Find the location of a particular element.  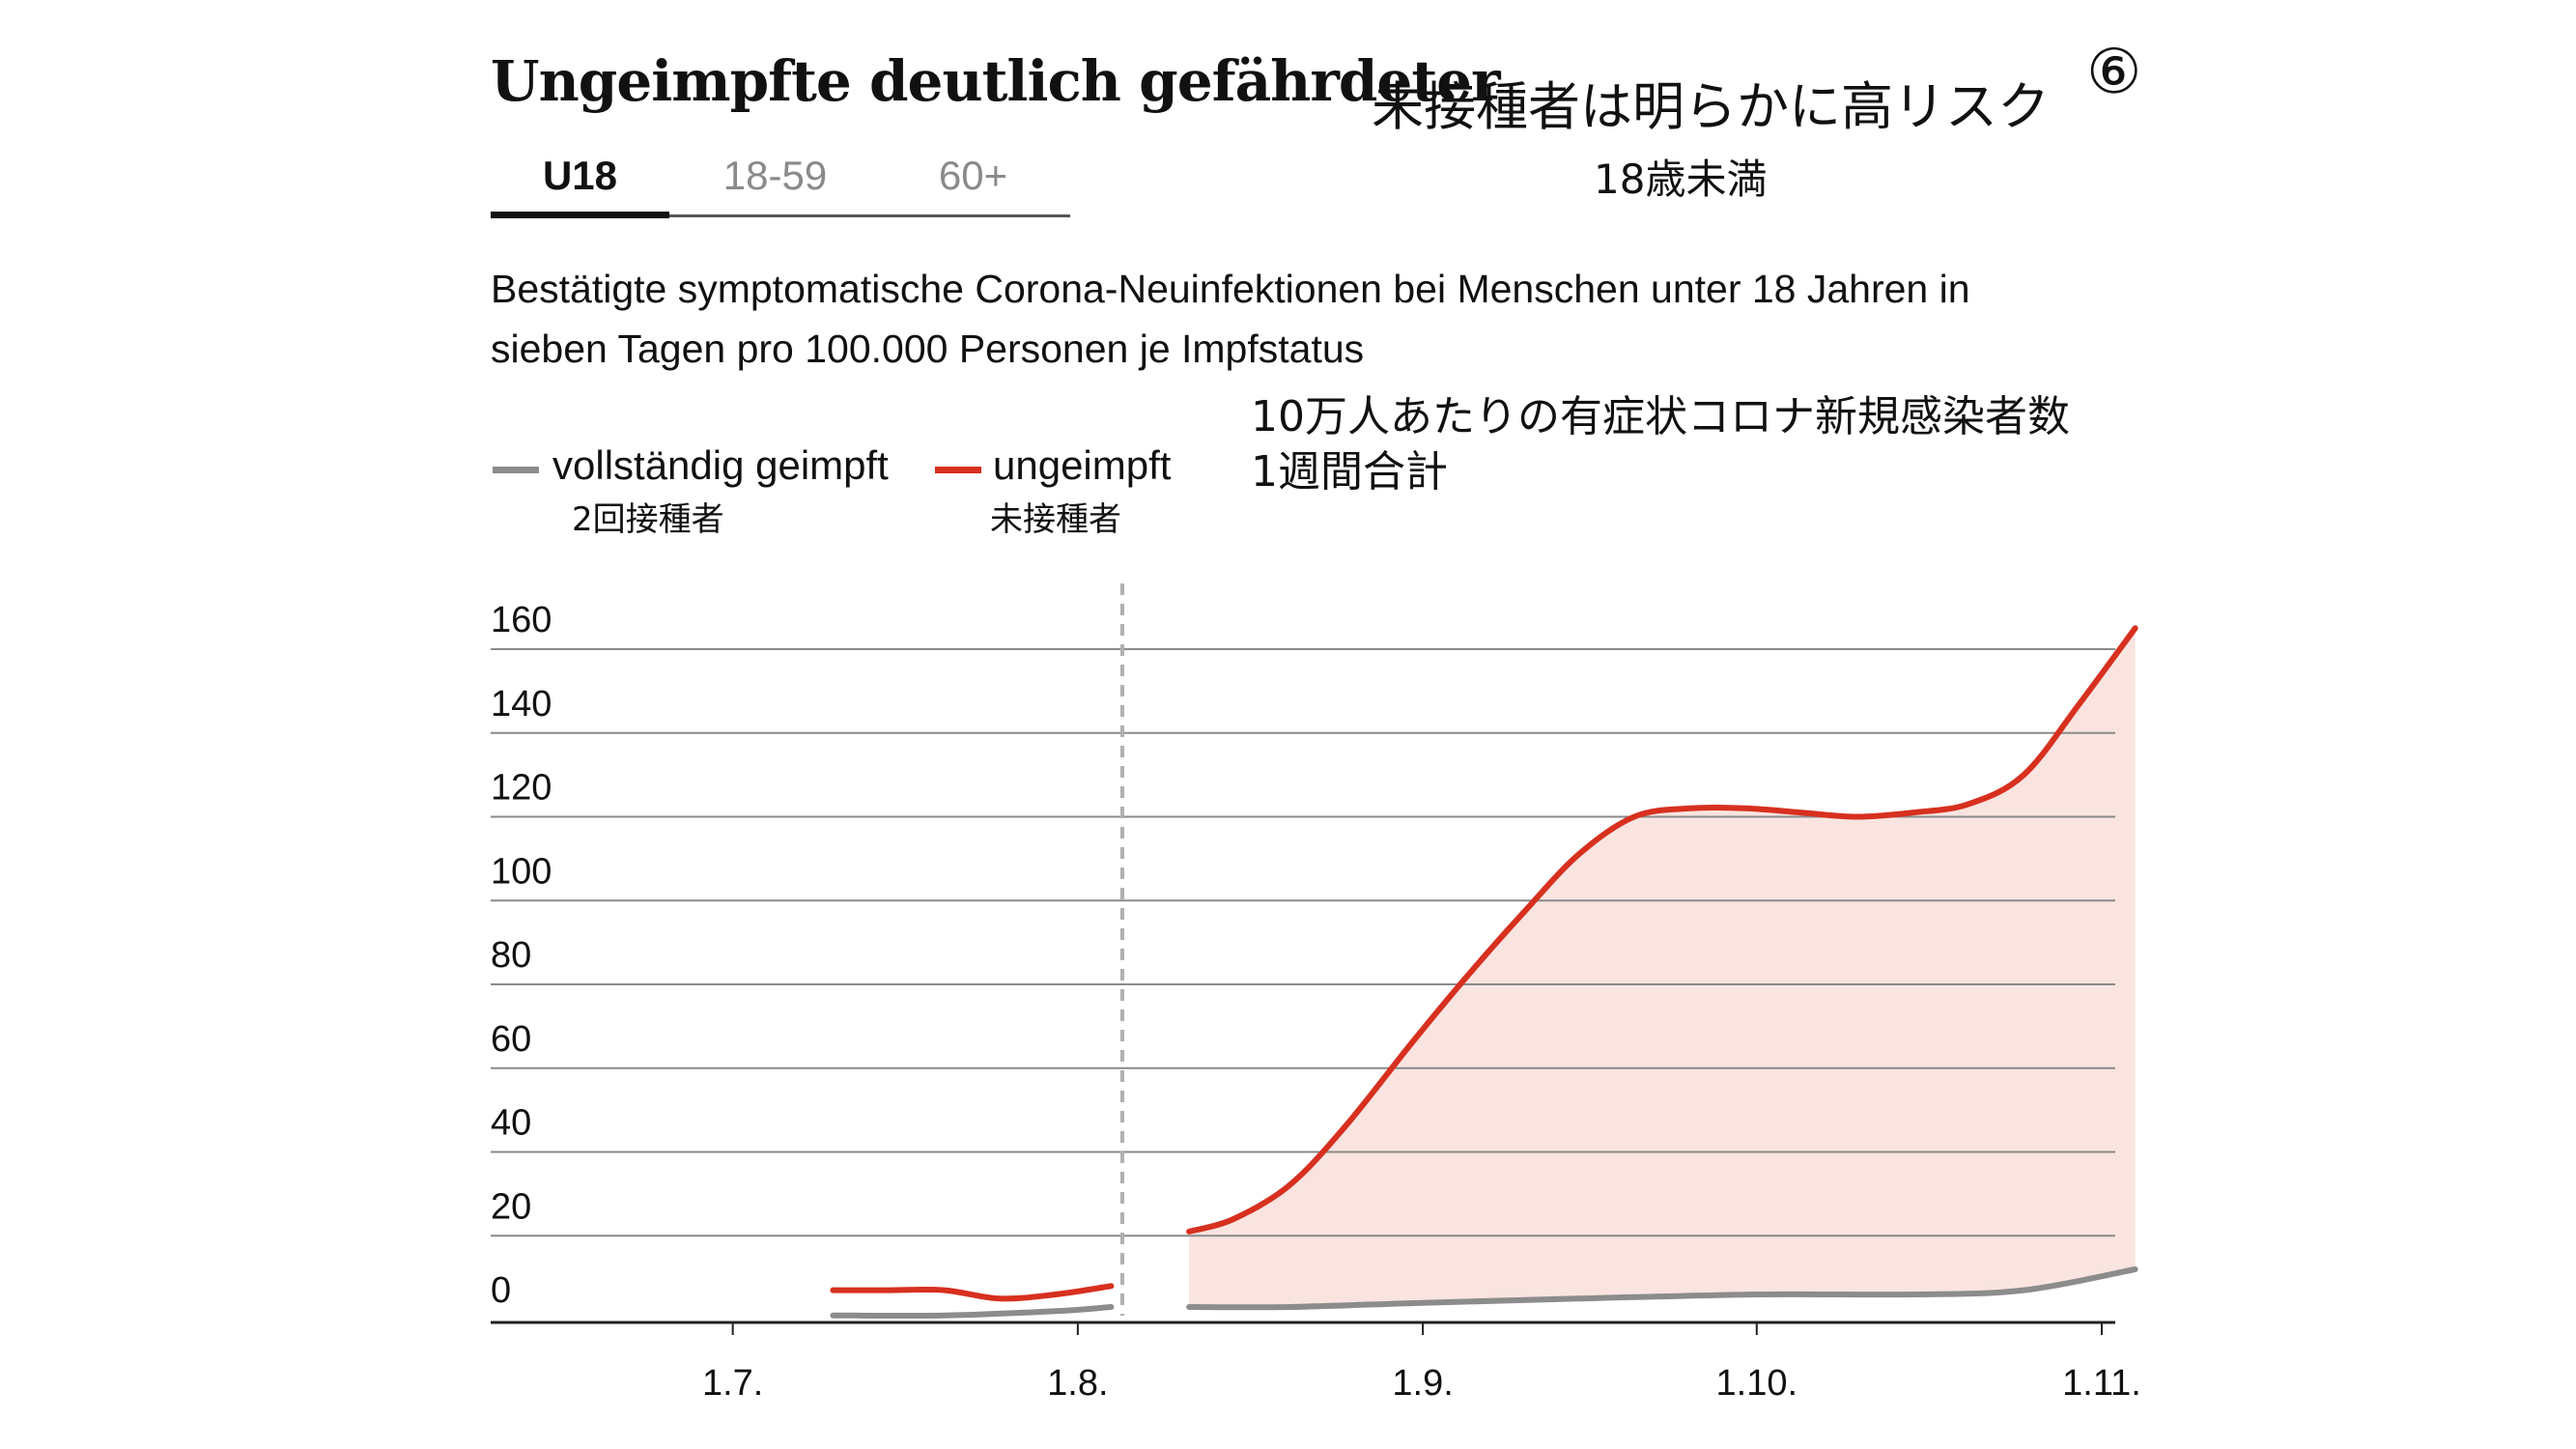

x-tick-label-4: 1.11. is located at coordinates (2101, 1383).